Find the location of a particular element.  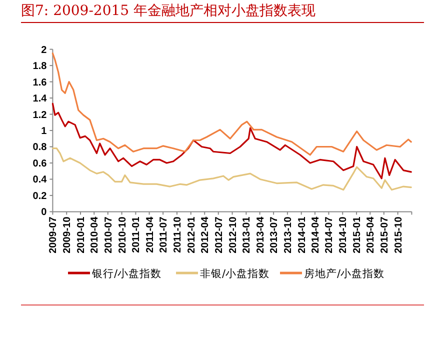

x-tick-label: 2013-10 is located at coordinates (288, 235).